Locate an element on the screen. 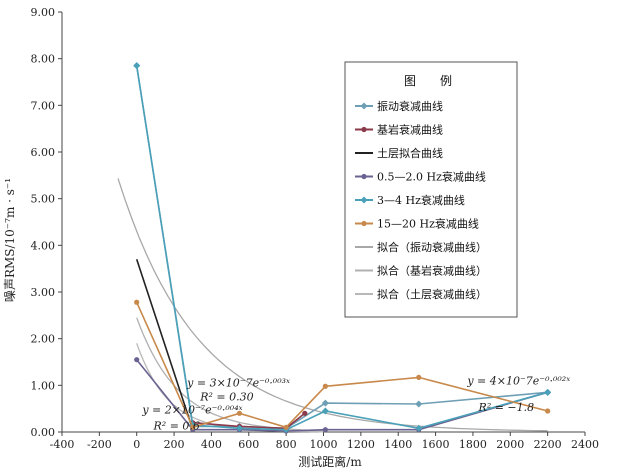 Image resolution: width=642 pixels, height=475 pixels. y-tick-label: 1.00 is located at coordinates (43, 385).